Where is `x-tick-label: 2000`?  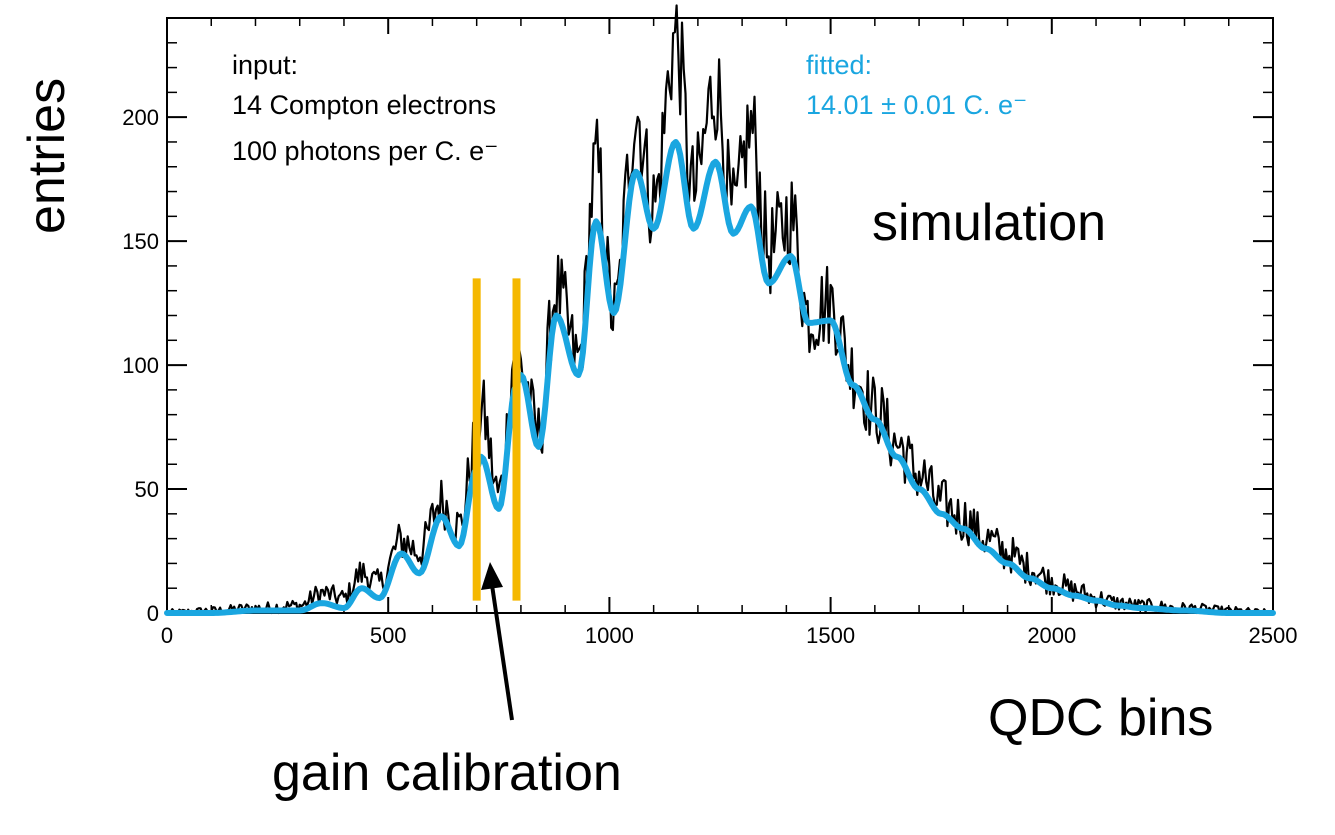 x-tick-label: 2000 is located at coordinates (1051, 635).